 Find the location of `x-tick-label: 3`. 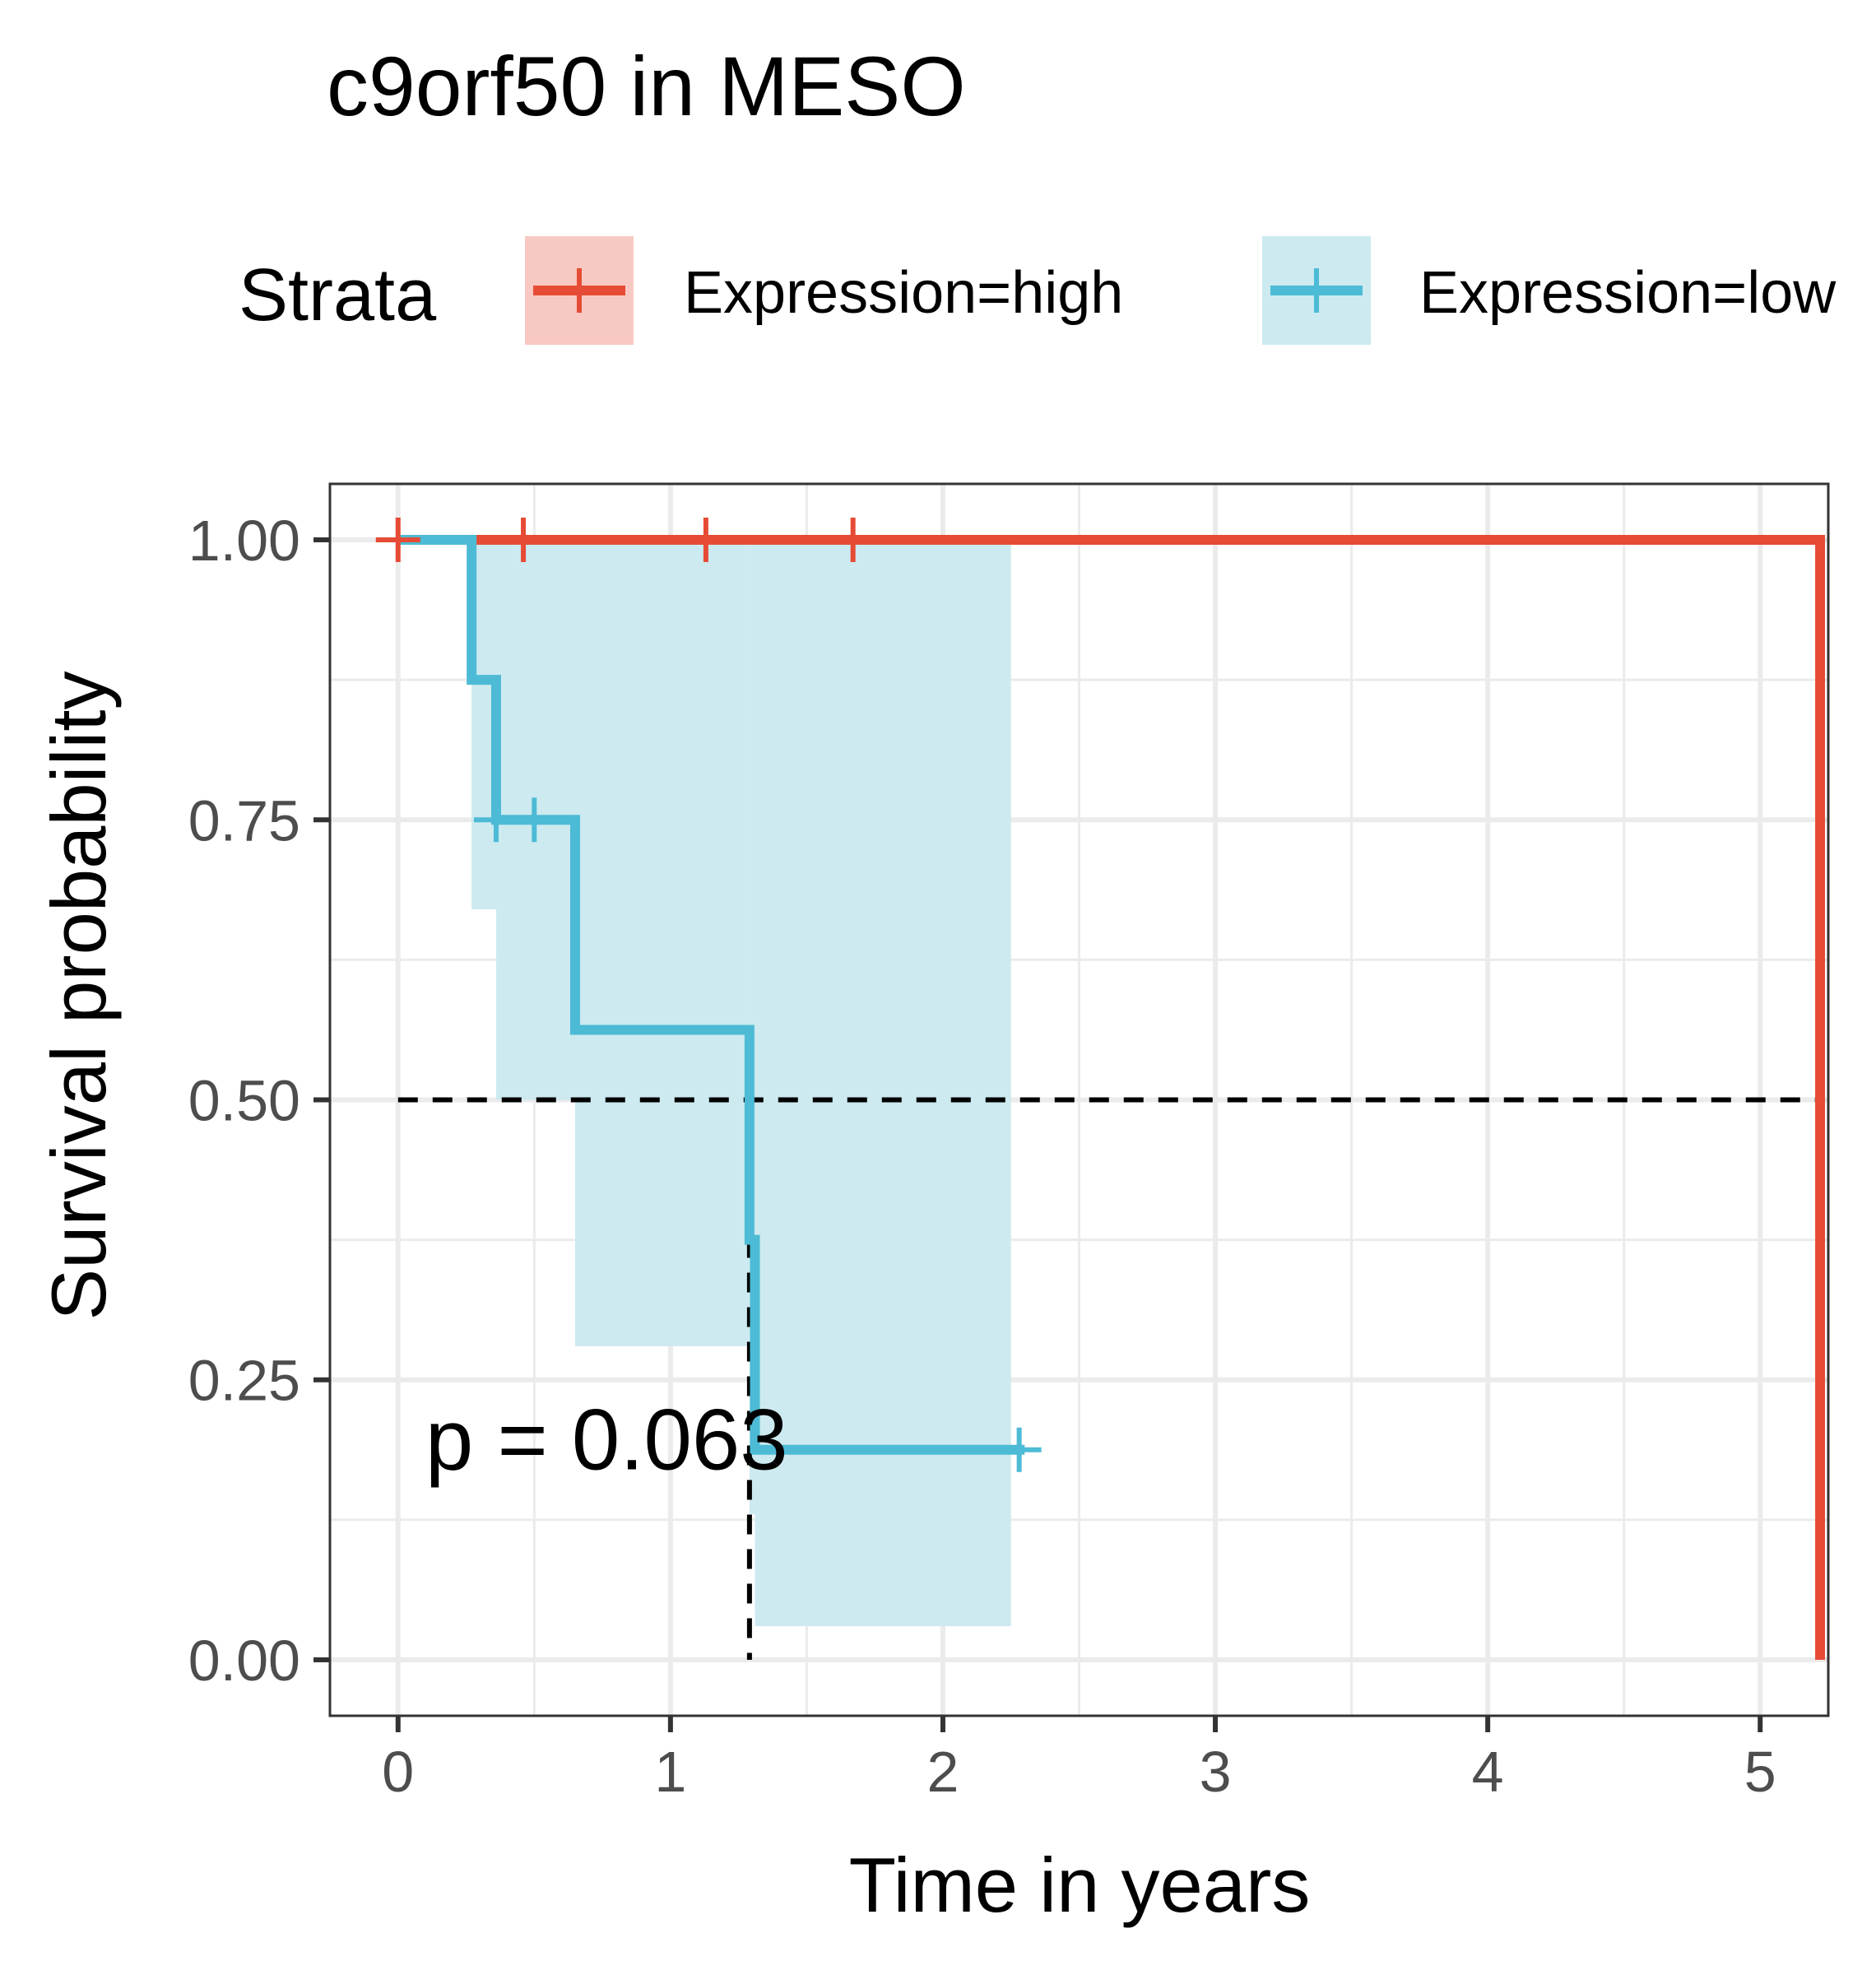

x-tick-label: 3 is located at coordinates (1216, 1772).